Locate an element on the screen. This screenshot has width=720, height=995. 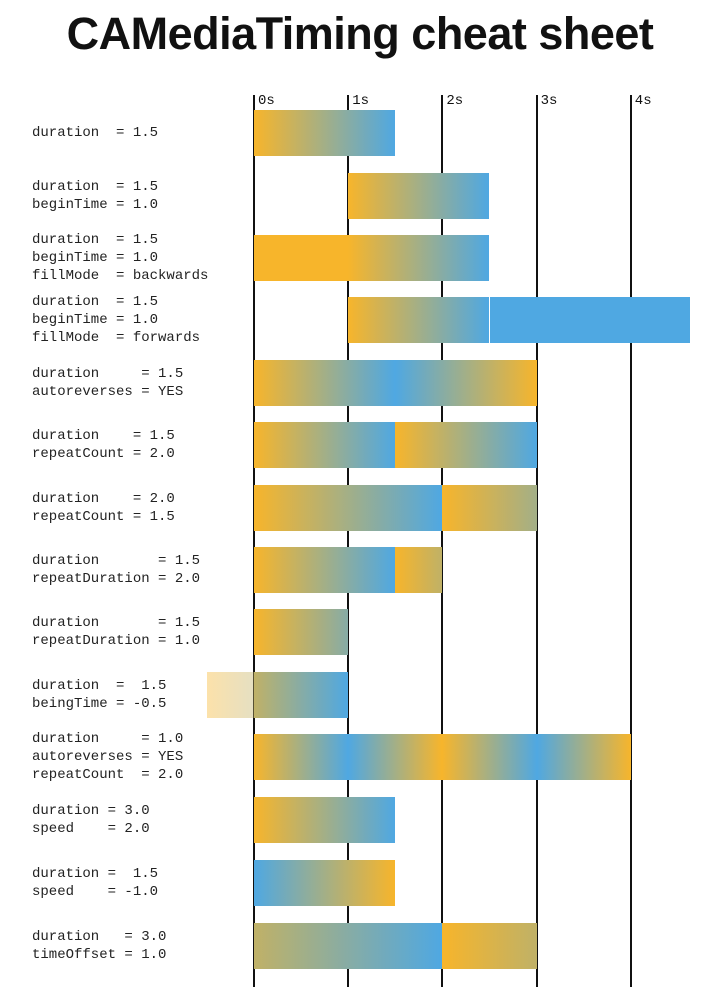
axis-line-0s is located at coordinates (254, 541).